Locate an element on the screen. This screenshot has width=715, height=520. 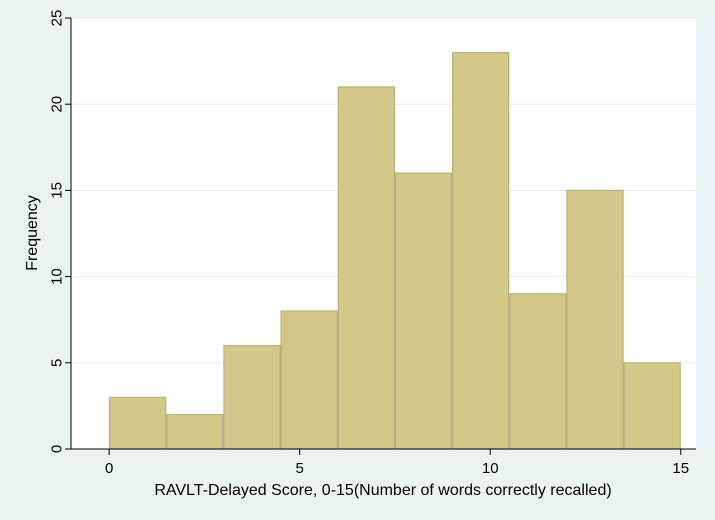
y-tick-label: 20 is located at coordinates (57, 104).